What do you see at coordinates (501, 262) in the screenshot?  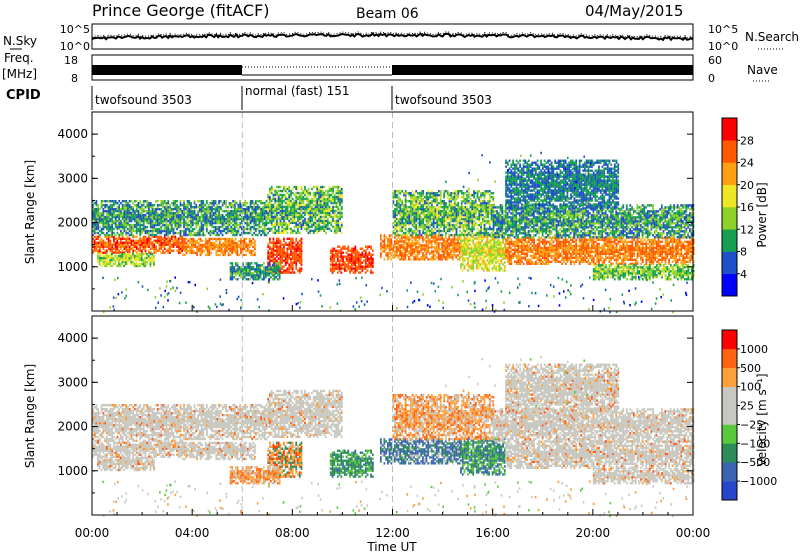 I see `power-cell-1921` at bounding box center [501, 262].